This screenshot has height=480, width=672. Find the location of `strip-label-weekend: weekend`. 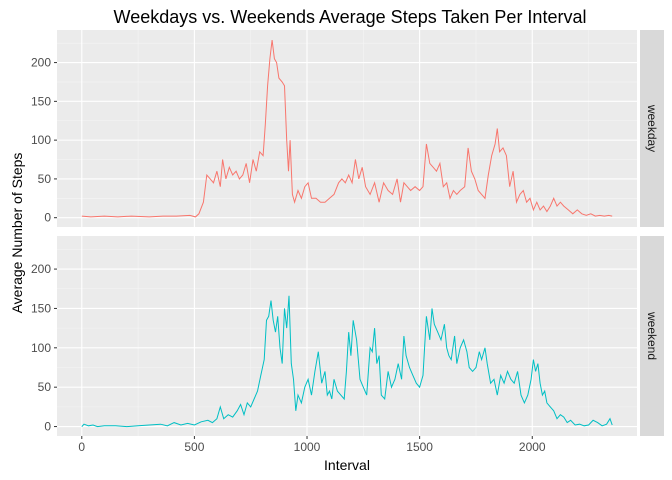

strip-label-weekend: weekend is located at coordinates (652, 335).